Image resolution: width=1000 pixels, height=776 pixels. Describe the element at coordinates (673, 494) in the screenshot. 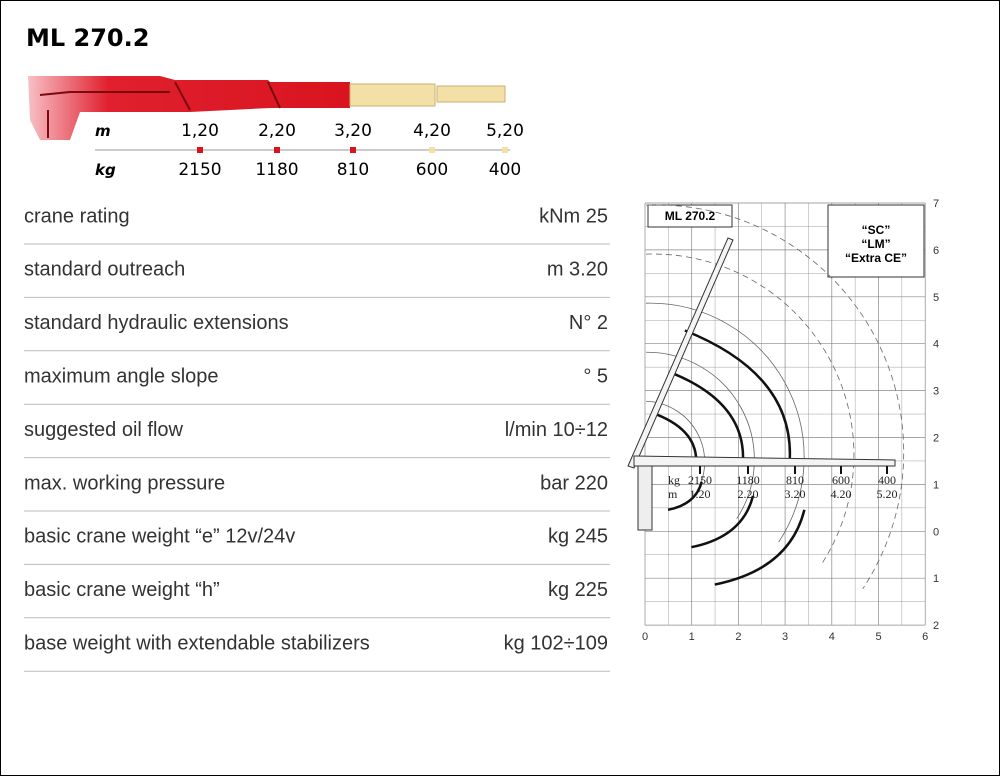

I see `load-m-label: m` at that location.